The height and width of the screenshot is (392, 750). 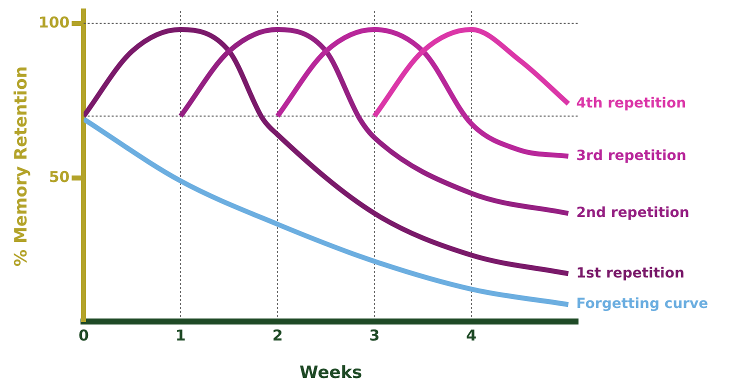 What do you see at coordinates (631, 103) in the screenshot?
I see `series-label: 4th repetition` at bounding box center [631, 103].